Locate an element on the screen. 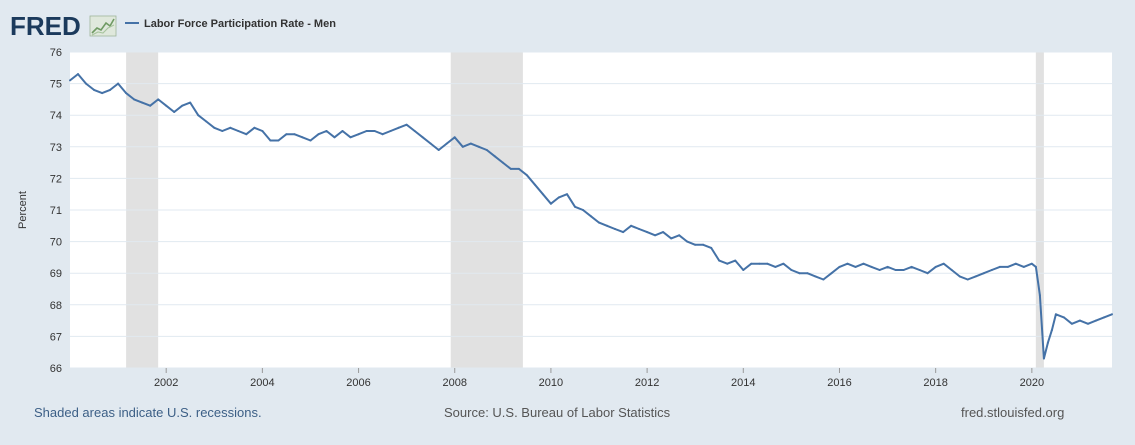  y-tick-label: 71 is located at coordinates (56, 211).